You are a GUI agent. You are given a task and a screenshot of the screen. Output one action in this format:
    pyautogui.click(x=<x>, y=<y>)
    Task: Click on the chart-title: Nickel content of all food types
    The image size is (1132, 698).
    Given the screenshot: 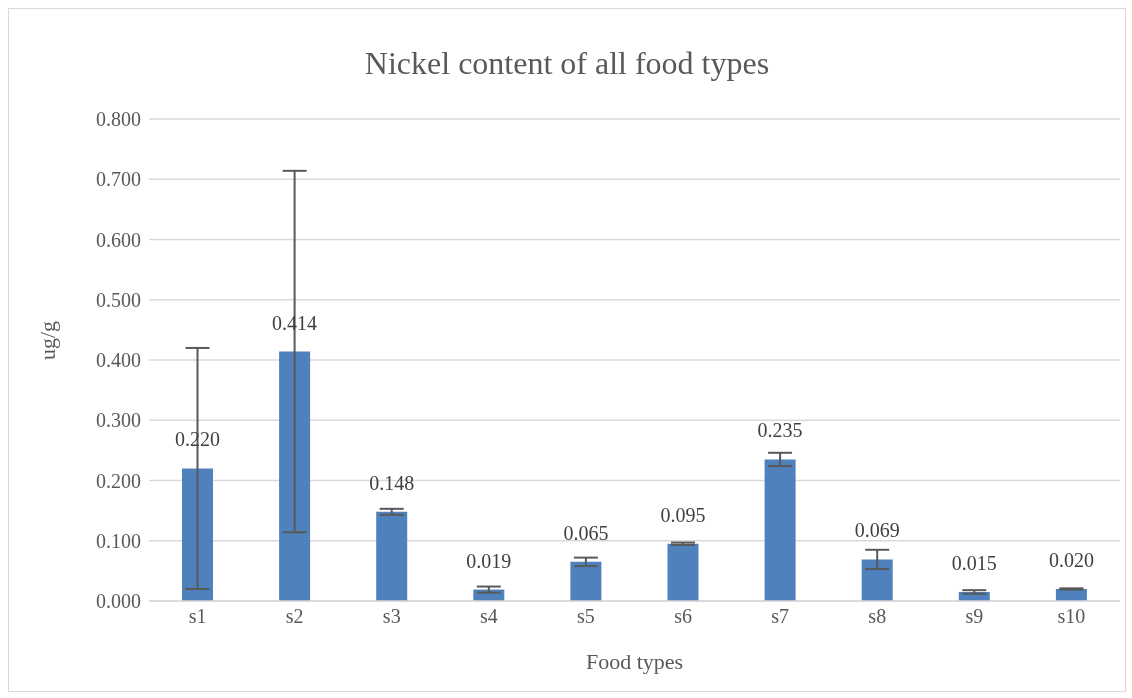 What is the action you would take?
    pyautogui.click(x=567, y=63)
    